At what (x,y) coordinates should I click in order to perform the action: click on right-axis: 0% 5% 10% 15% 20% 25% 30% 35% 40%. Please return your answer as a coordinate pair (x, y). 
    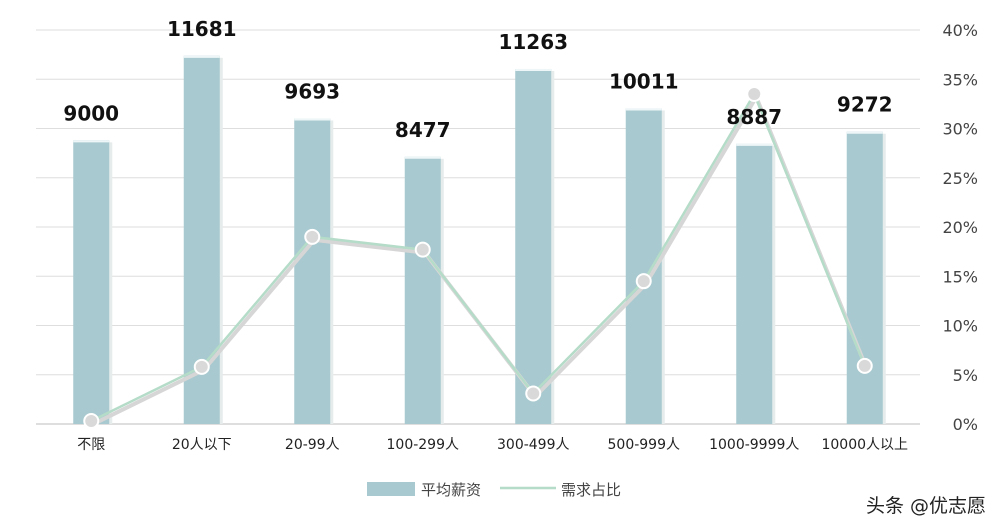
    Looking at the image, I should click on (960, 227).